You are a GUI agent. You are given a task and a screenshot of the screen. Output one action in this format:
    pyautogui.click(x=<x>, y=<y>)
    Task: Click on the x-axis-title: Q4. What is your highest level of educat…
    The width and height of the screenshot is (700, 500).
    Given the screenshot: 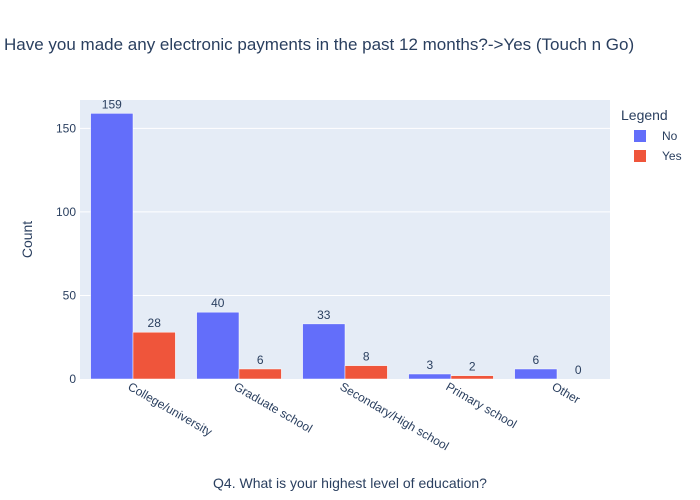 What is the action you would take?
    pyautogui.click(x=350, y=483)
    